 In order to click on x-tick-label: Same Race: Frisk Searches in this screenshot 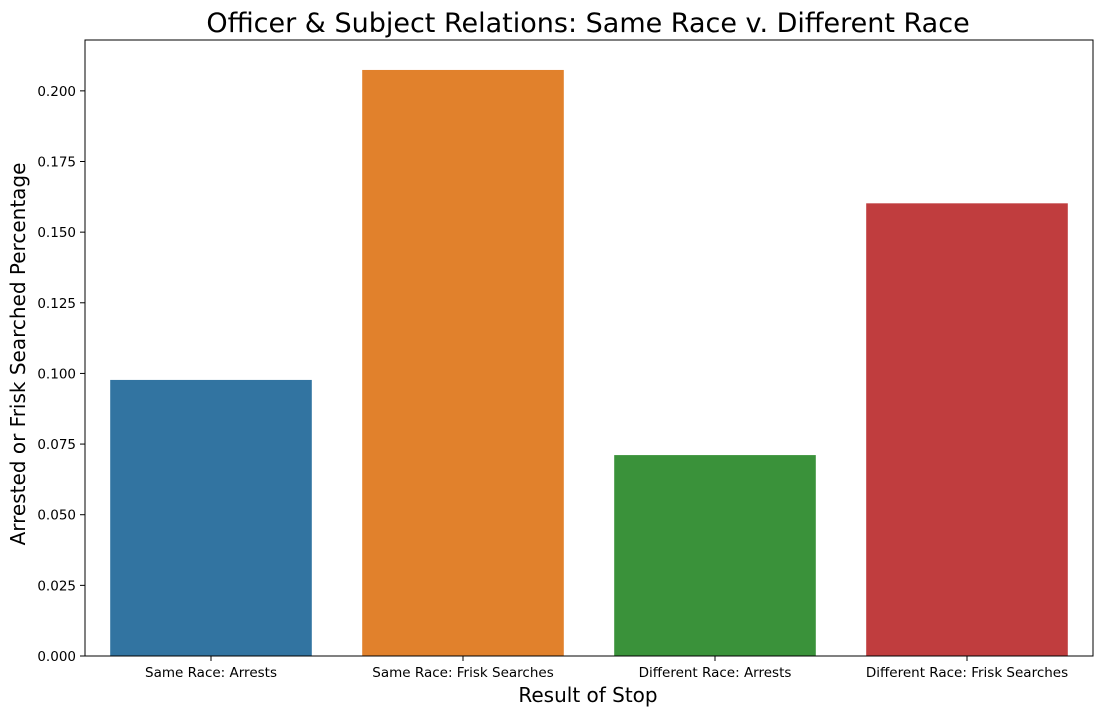, I will do `click(462, 673)`.